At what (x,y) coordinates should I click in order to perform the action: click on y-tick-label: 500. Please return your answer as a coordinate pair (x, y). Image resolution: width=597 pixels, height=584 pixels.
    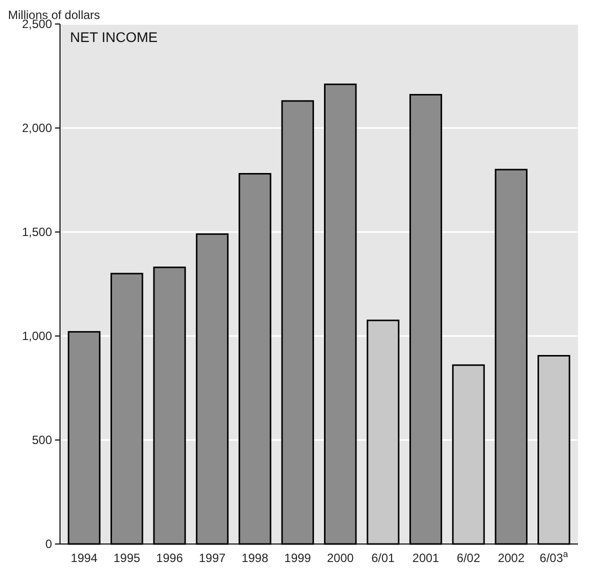
    Looking at the image, I should click on (42, 440).